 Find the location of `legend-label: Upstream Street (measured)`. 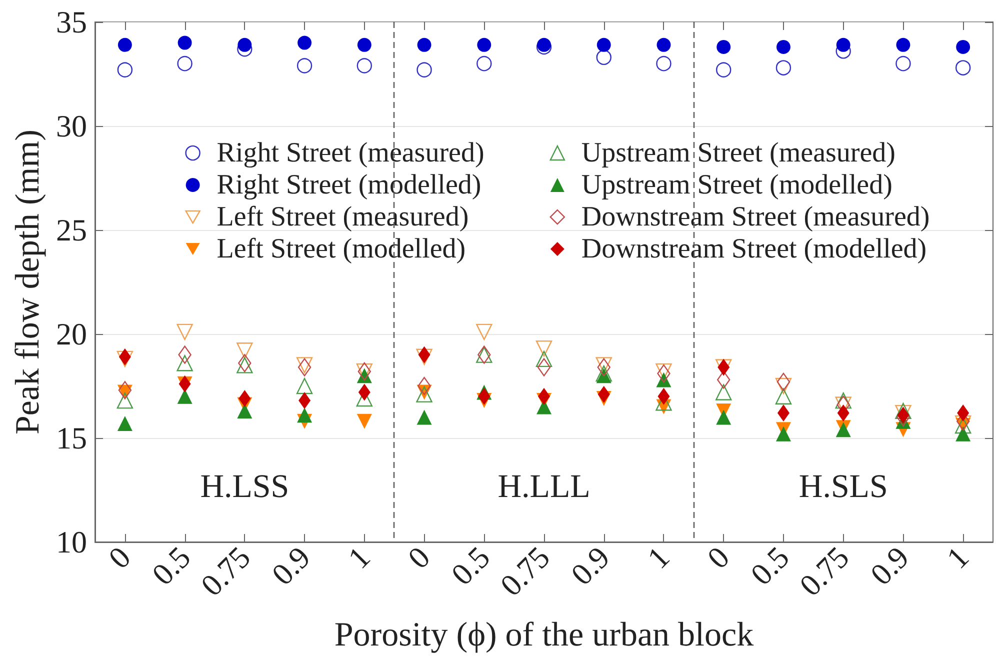

legend-label: Upstream Street (measured) is located at coordinates (738, 153).